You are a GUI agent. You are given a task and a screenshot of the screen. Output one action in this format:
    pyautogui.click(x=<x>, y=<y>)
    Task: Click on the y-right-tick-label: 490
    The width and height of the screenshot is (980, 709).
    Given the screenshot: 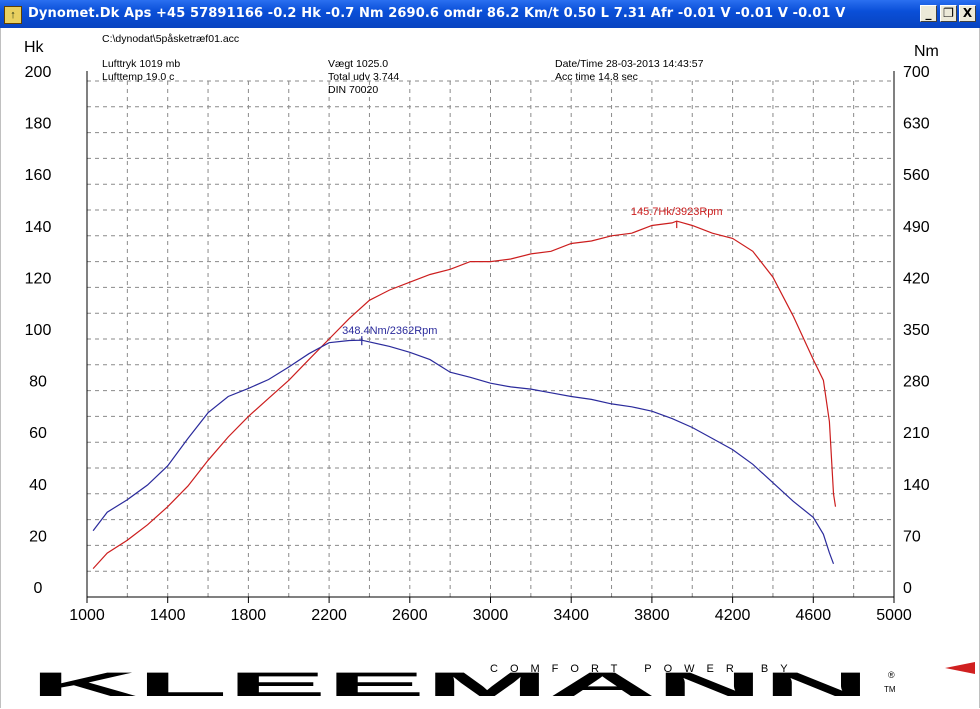 What is the action you would take?
    pyautogui.click(x=916, y=227)
    